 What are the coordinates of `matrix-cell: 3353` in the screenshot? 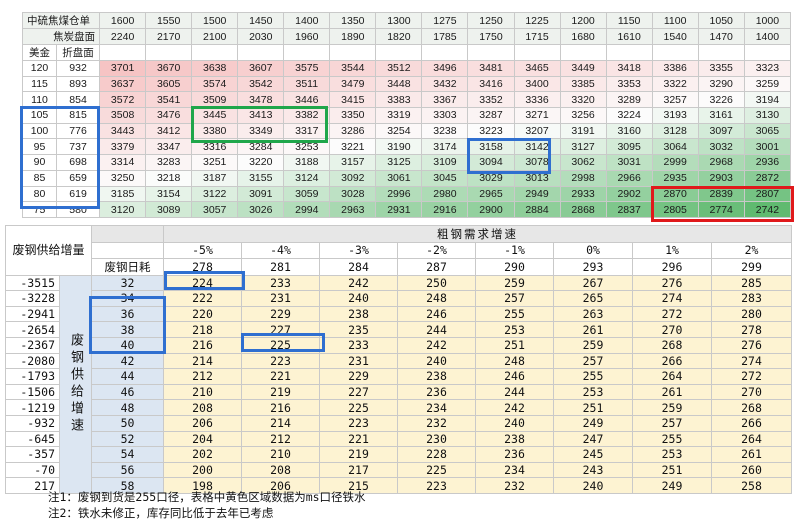 It's located at (629, 84).